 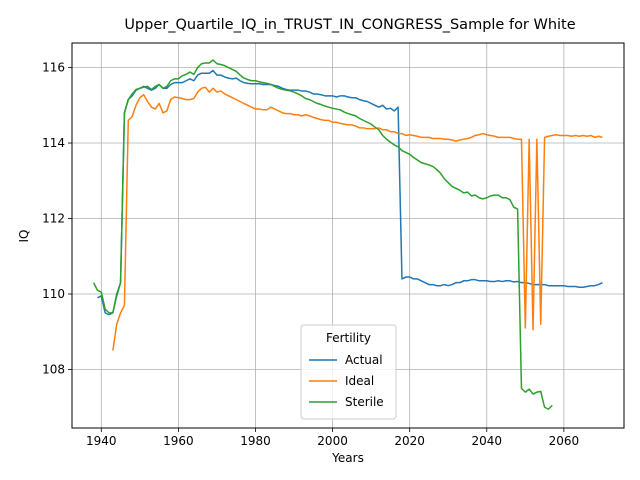 What do you see at coordinates (178, 441) in the screenshot?
I see `x-tick-label: 1960` at bounding box center [178, 441].